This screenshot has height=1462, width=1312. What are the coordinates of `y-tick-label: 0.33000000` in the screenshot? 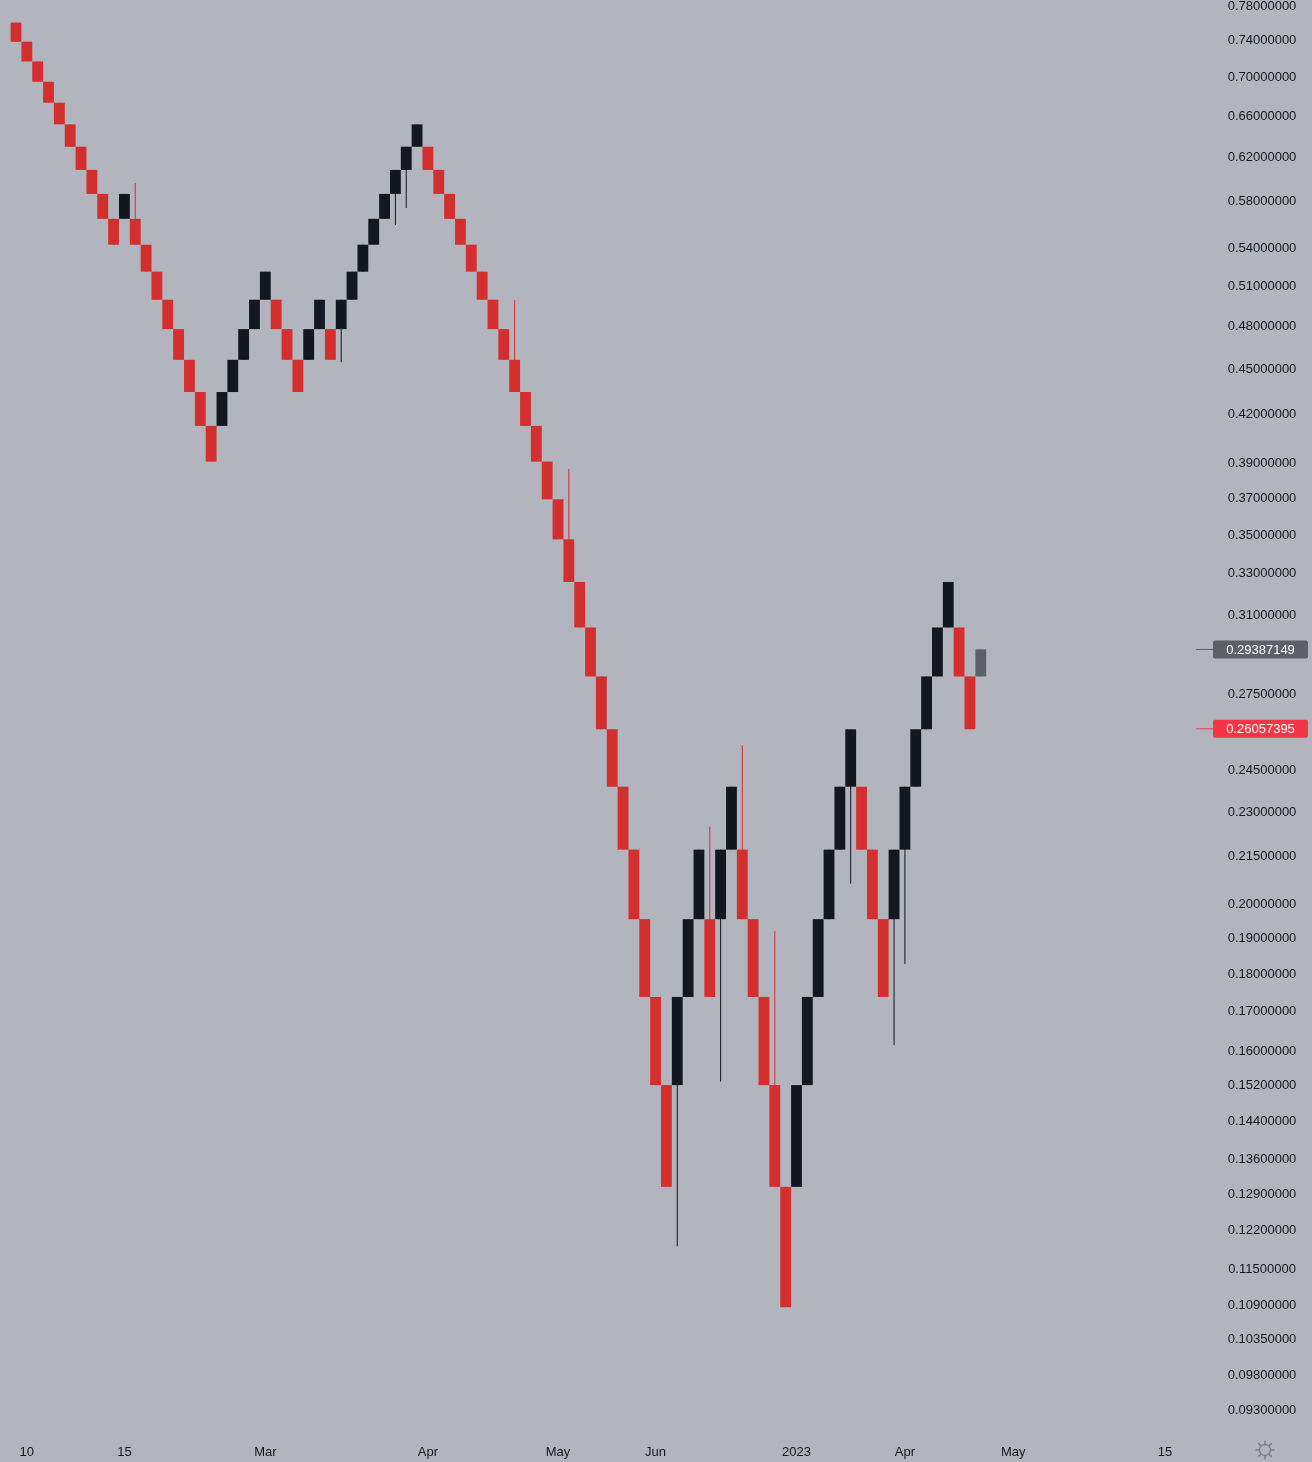 It's located at (1262, 573).